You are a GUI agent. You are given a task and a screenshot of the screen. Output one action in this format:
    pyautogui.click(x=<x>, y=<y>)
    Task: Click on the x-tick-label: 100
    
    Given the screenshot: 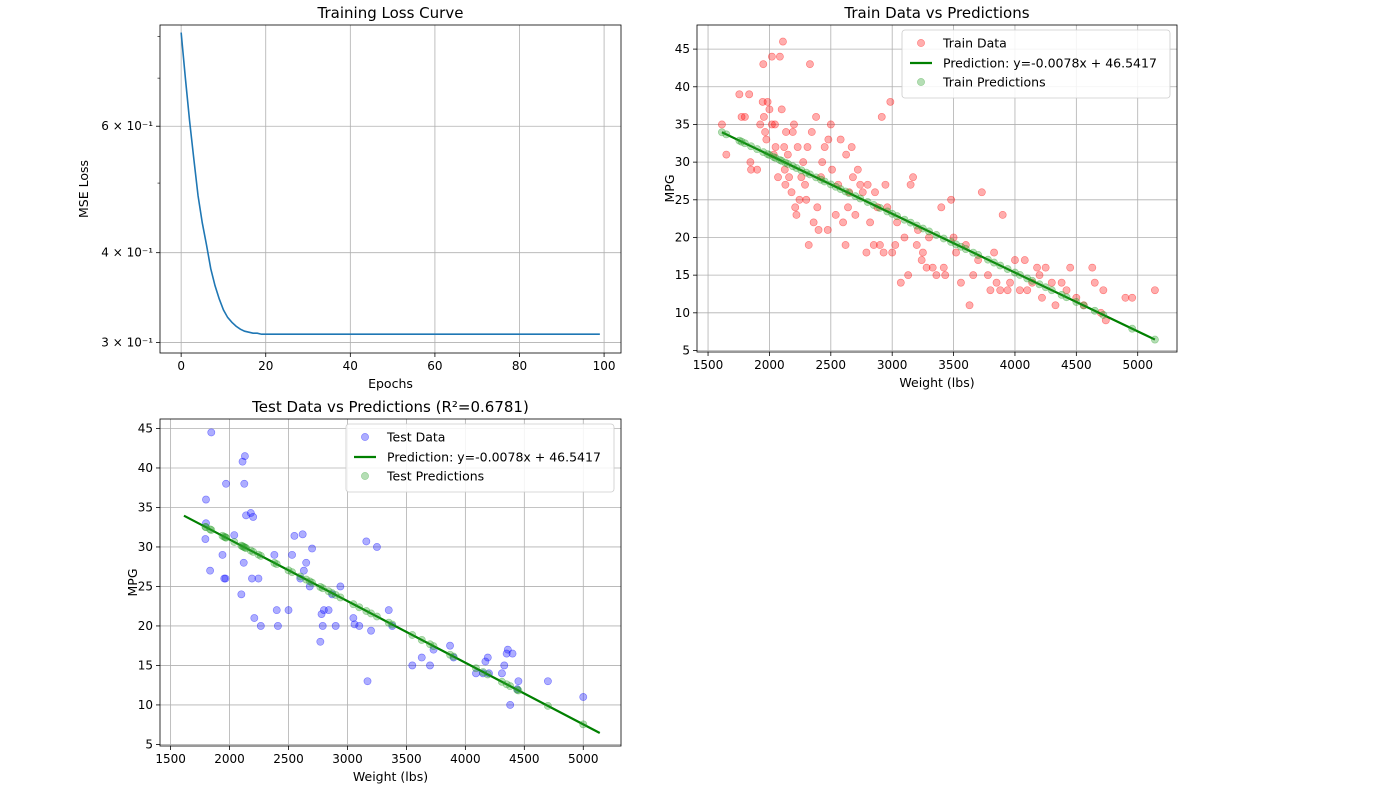 What is the action you would take?
    pyautogui.click(x=604, y=366)
    